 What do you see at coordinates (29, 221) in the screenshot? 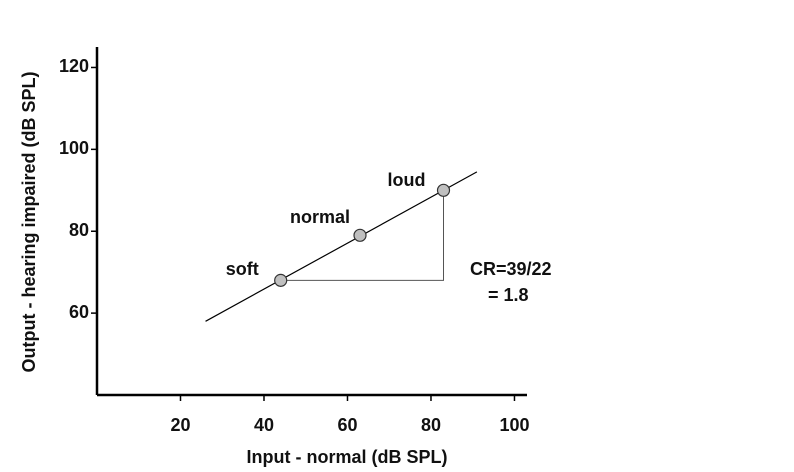
I see `y-axis-label: Output - hearing impaired (dB SPL)` at bounding box center [29, 221].